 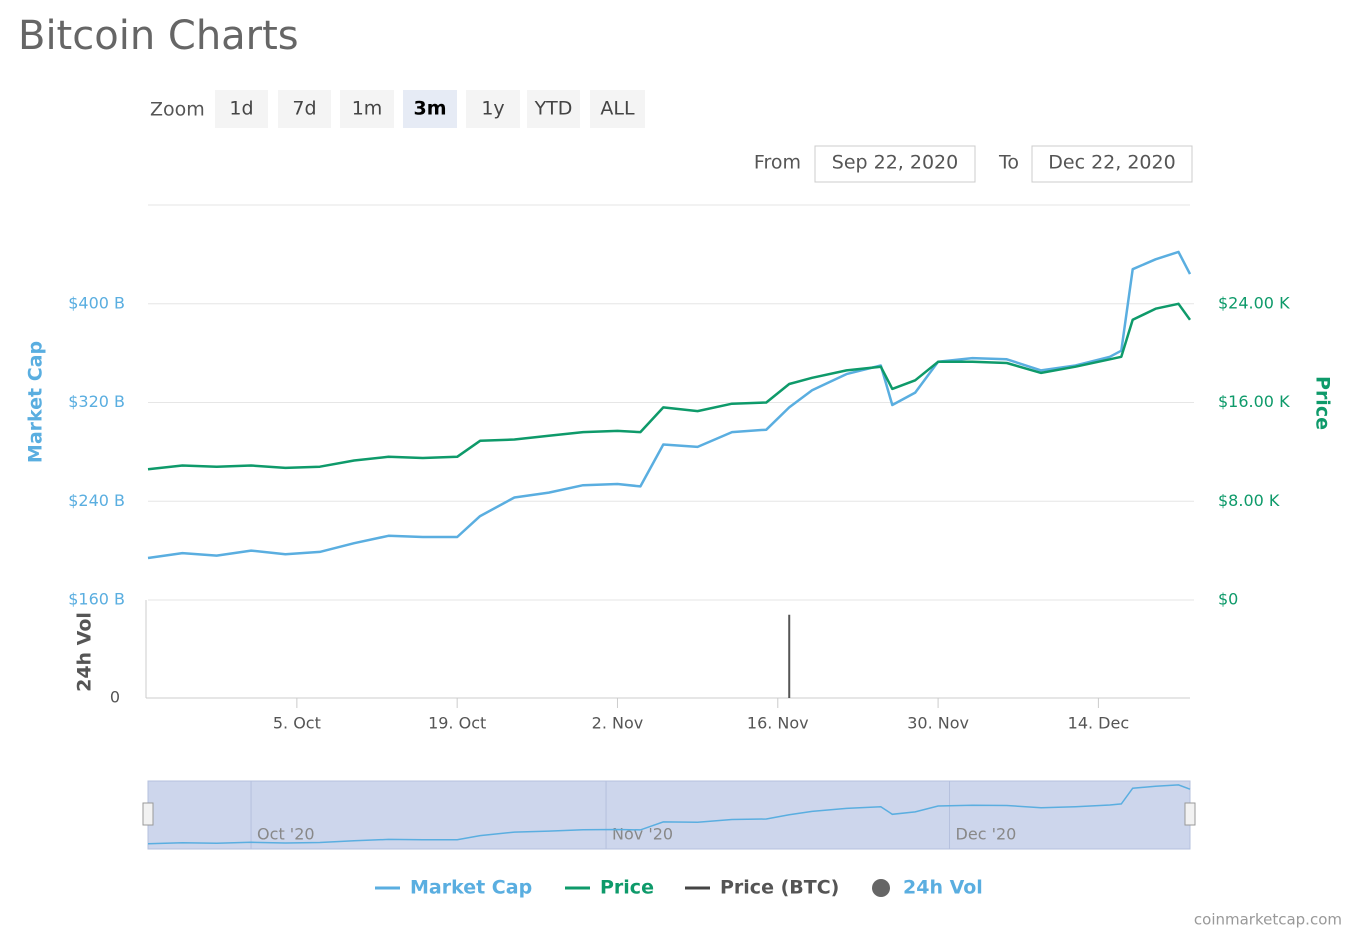 I want to click on navigator, so click(x=669, y=815).